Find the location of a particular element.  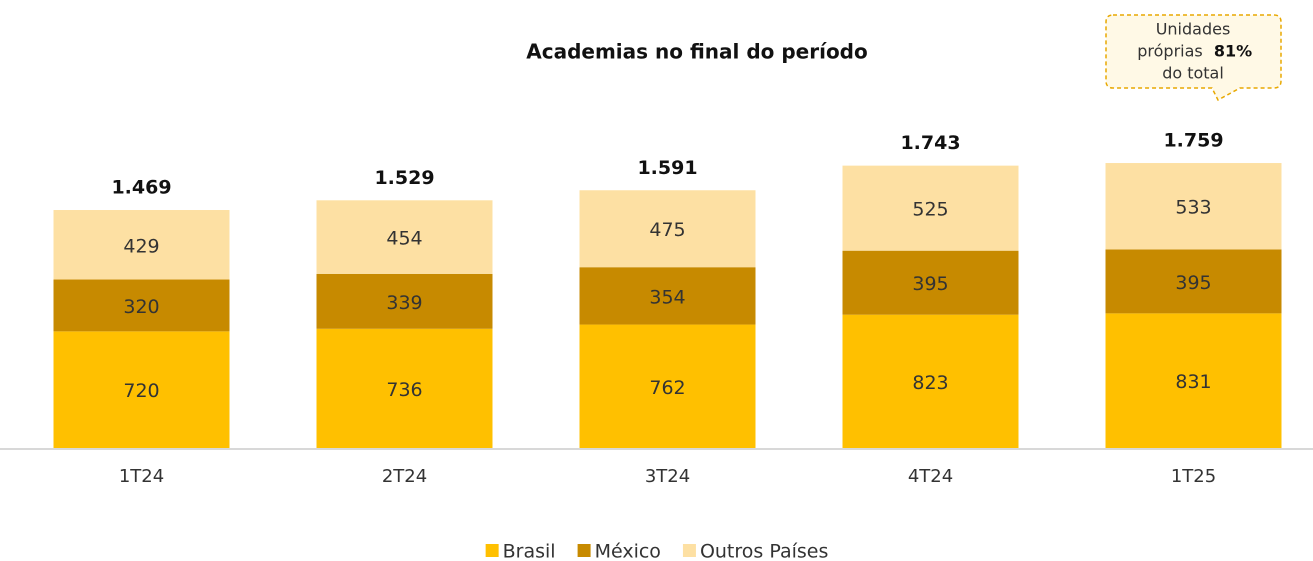

annotation-text: Unidades is located at coordinates (1193, 29).